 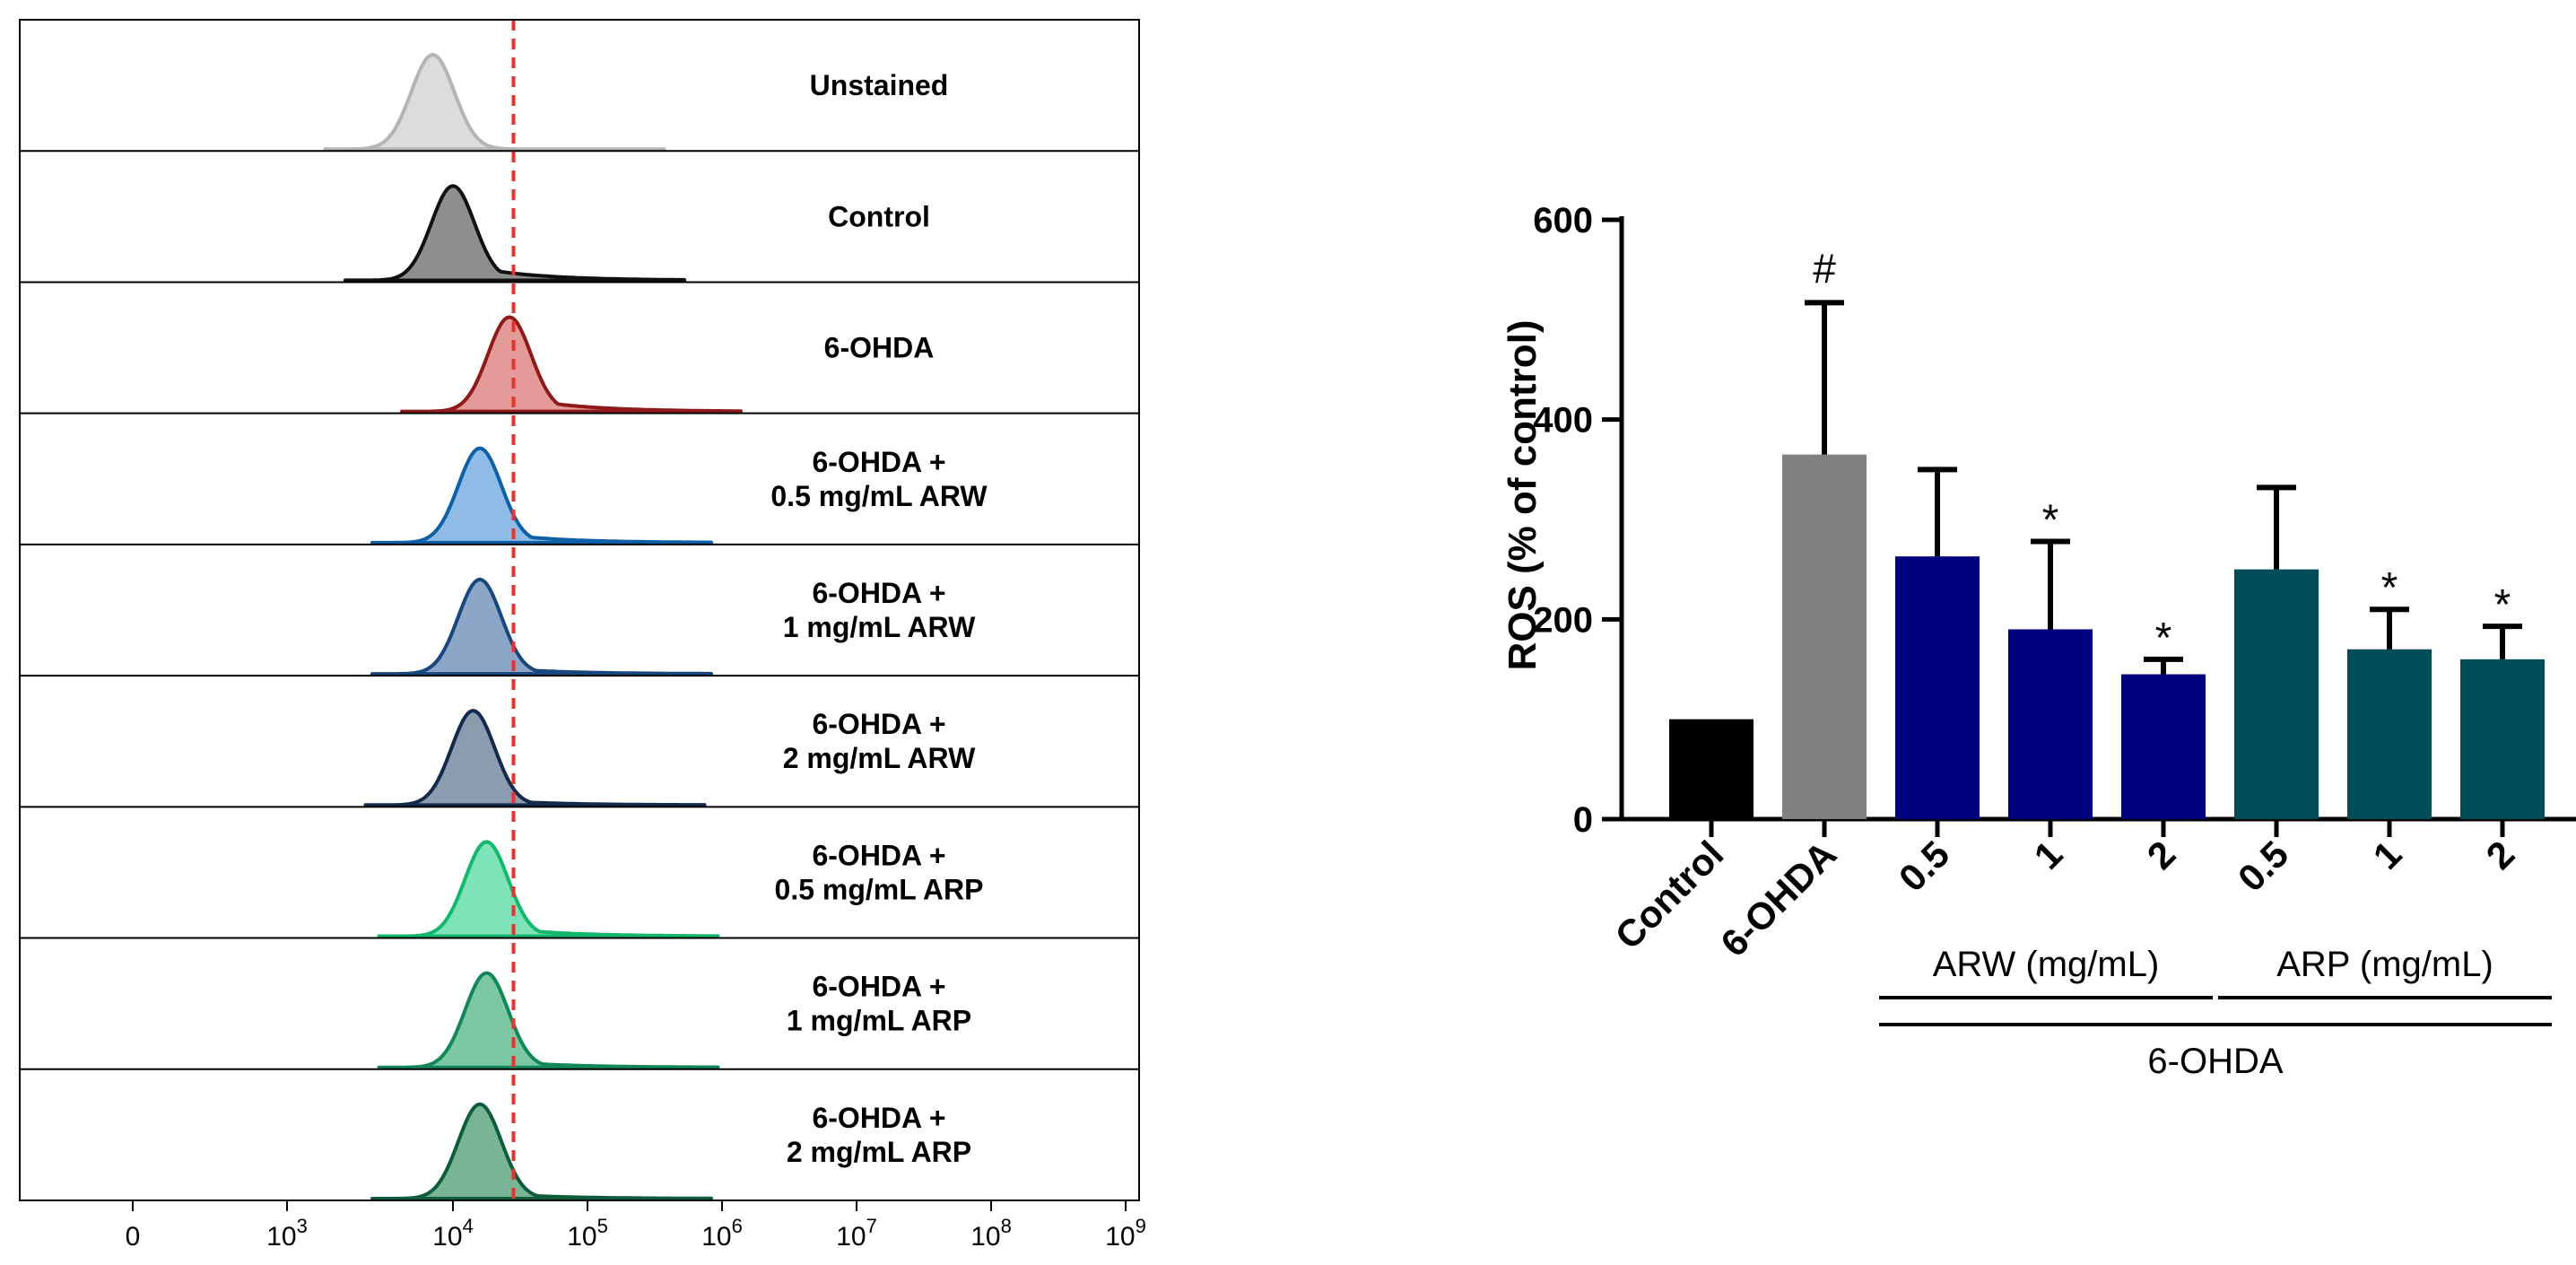 I want to click on histogram-panel-label: 2 mg/mL ARW, so click(x=879, y=758).